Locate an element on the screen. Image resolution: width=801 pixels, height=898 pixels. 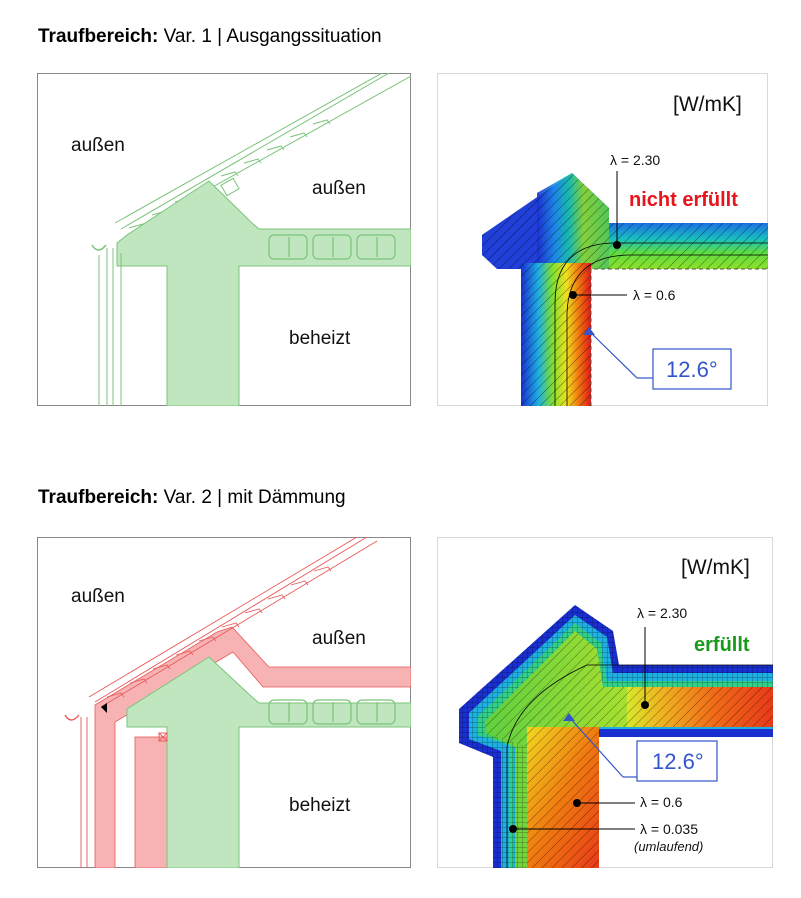
status-var2: erfüllt is located at coordinates (722, 645).